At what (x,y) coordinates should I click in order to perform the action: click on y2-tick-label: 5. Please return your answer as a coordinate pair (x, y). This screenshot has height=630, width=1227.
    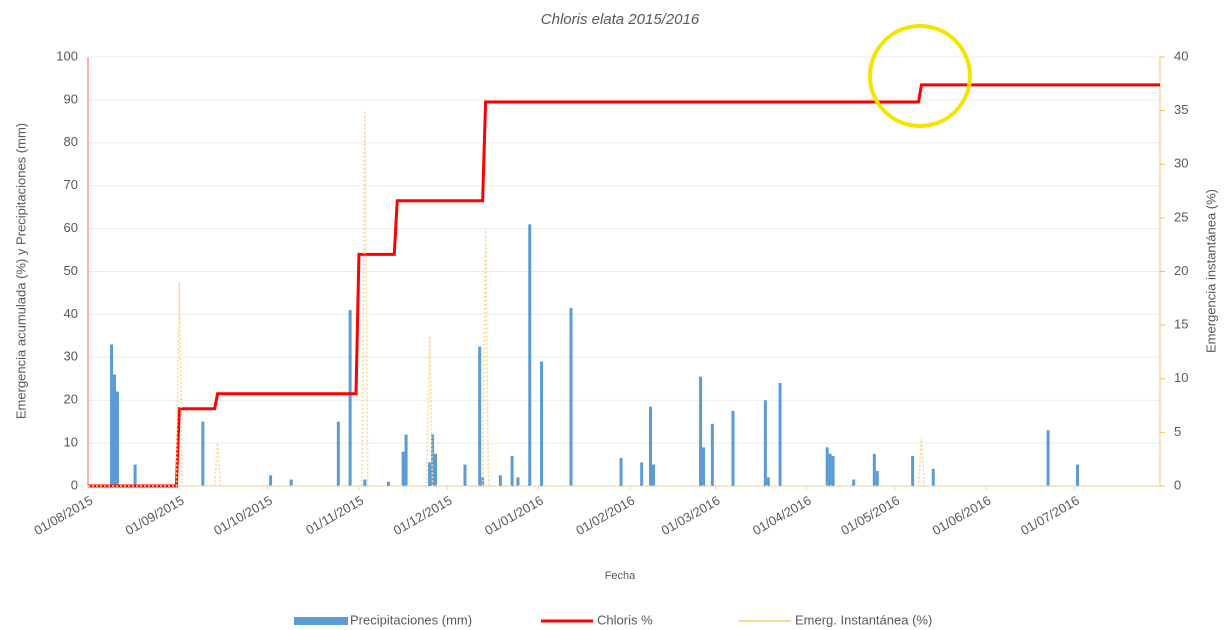
    Looking at the image, I should click on (1177, 431).